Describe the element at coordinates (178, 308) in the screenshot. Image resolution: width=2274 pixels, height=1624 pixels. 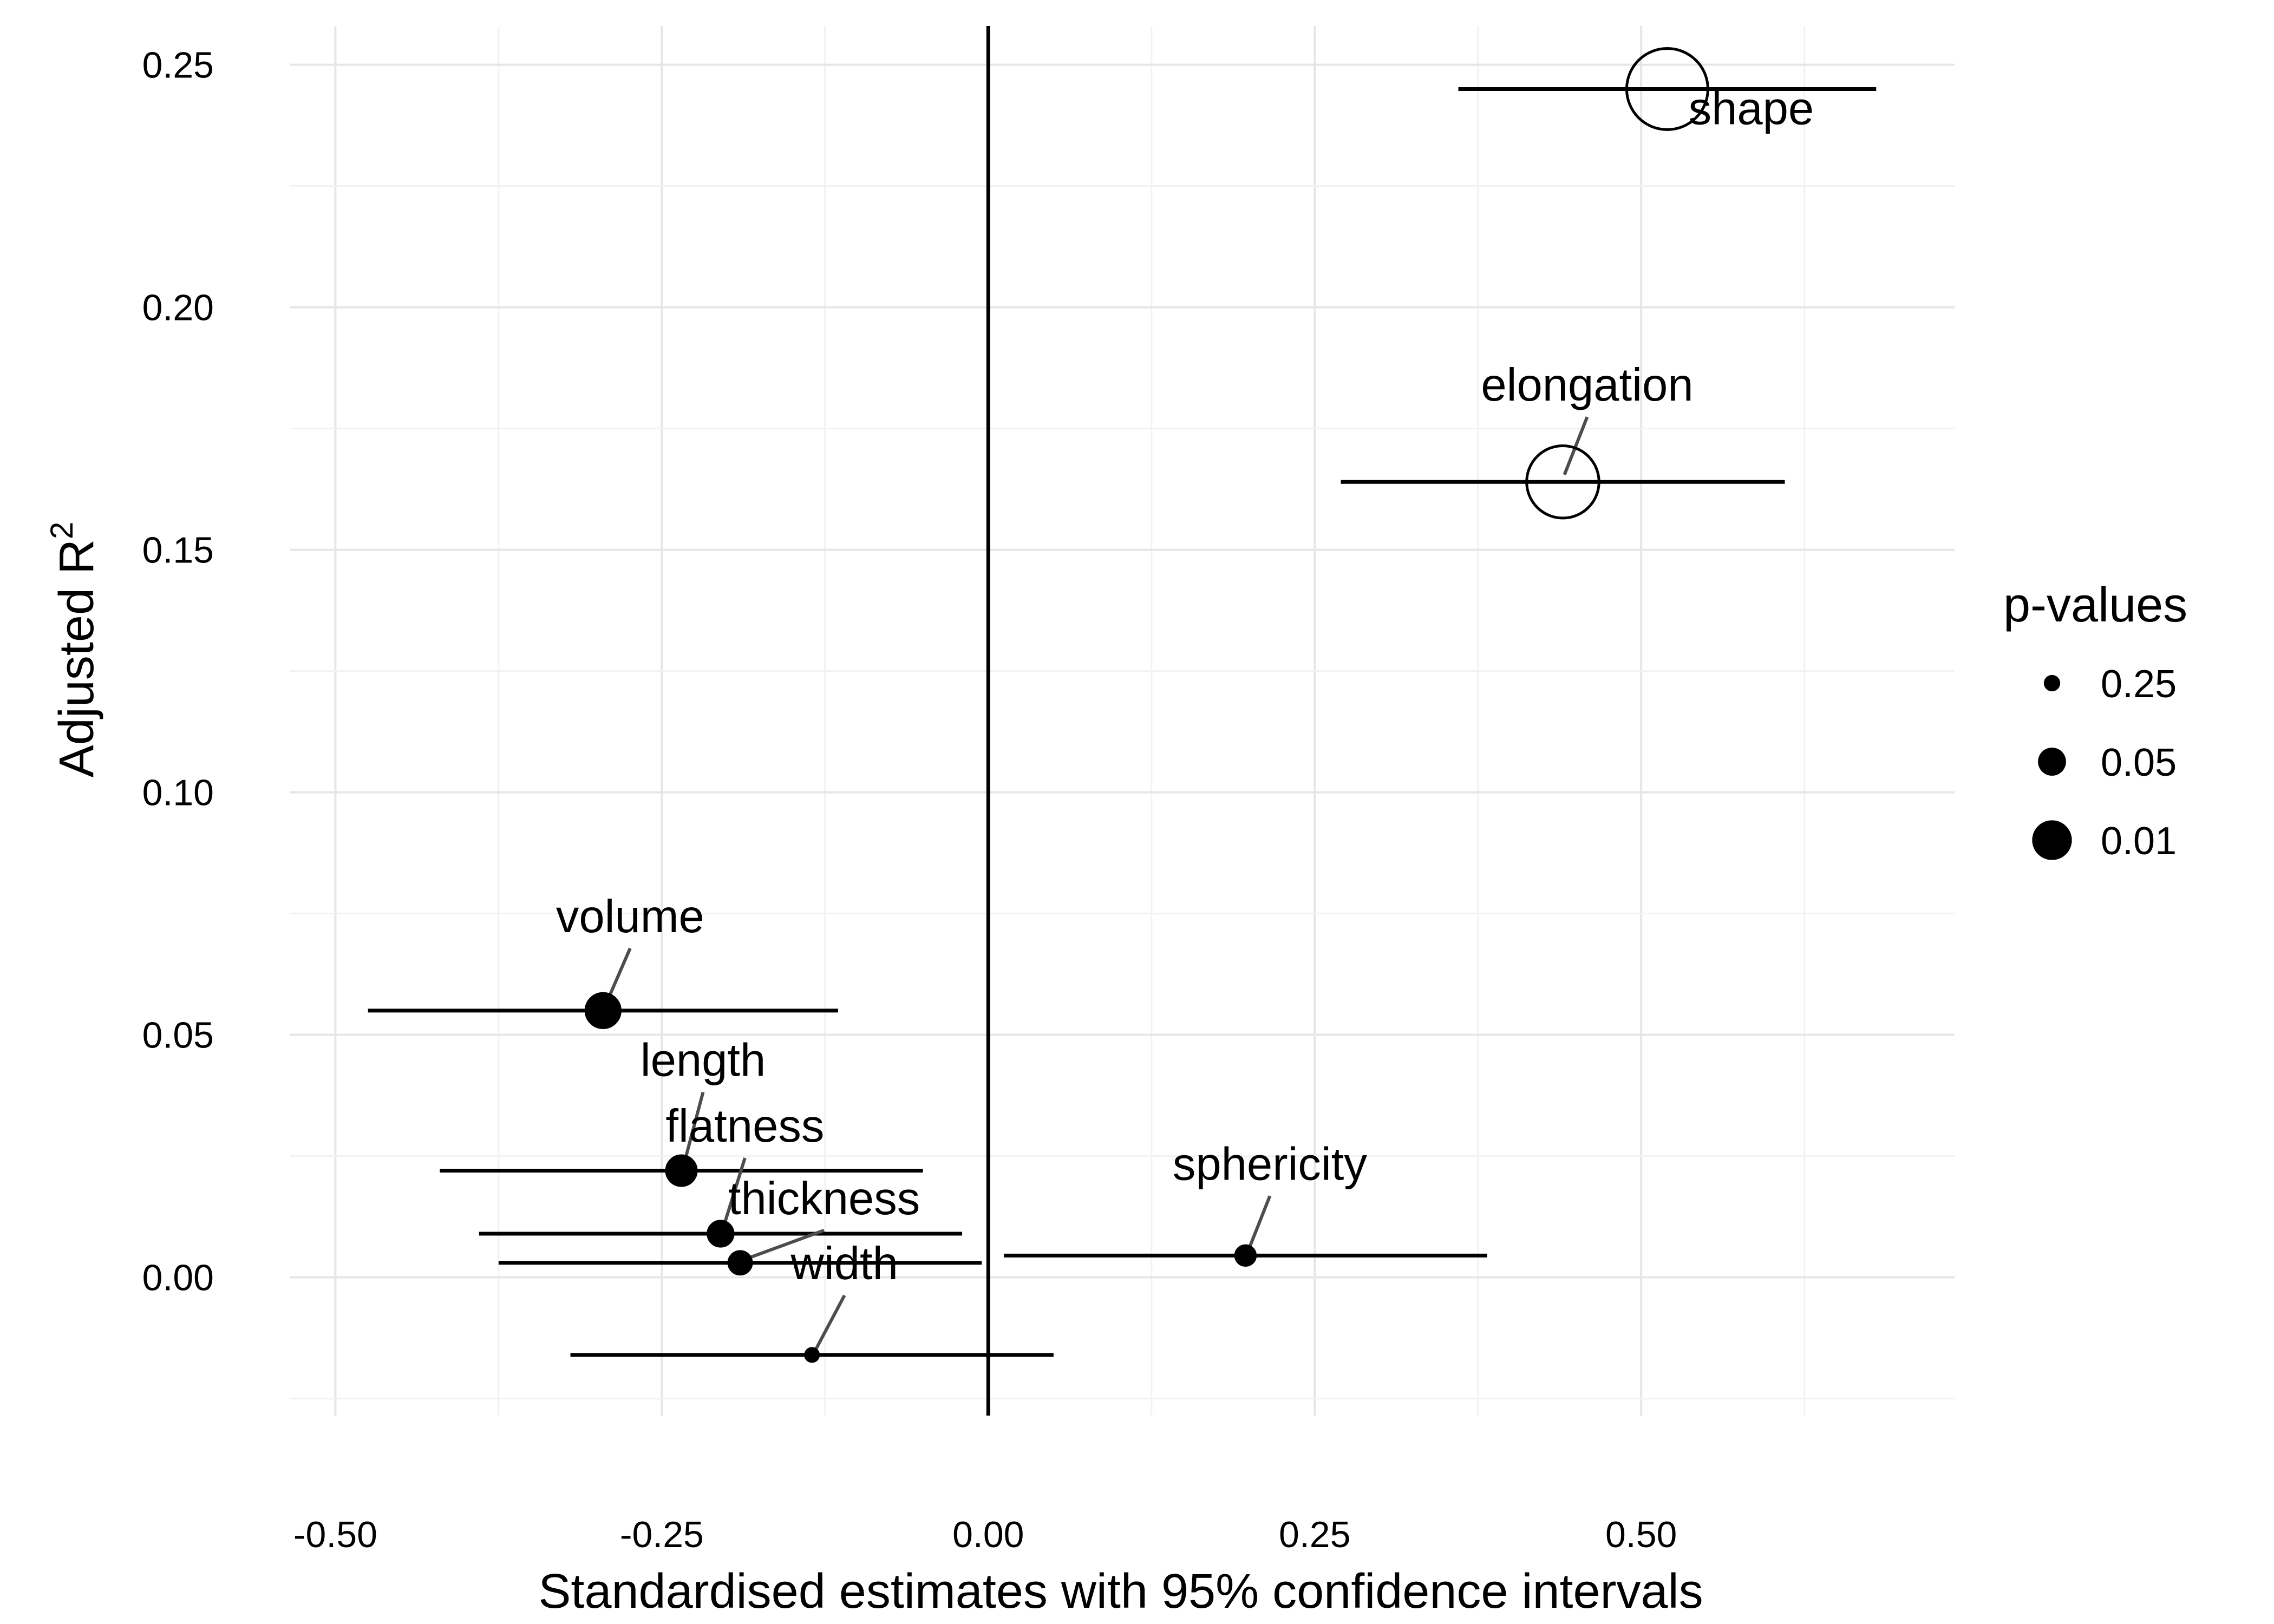
I see `y-tick-label: 0.20` at that location.